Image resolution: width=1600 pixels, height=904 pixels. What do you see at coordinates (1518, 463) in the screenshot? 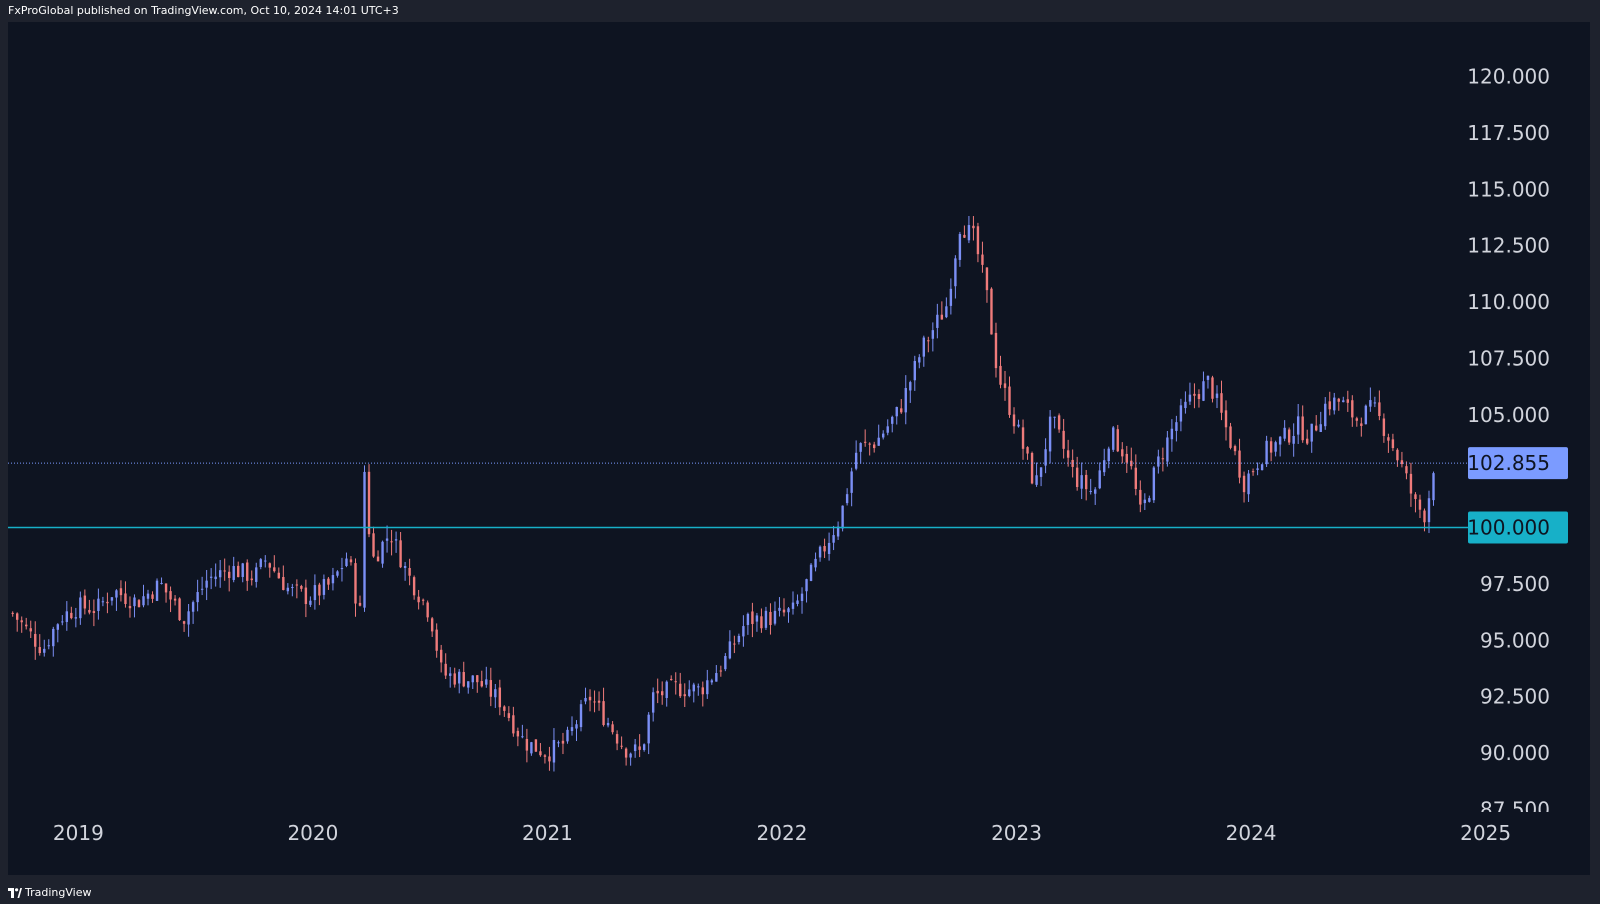
I see `last-price-tag` at bounding box center [1518, 463].